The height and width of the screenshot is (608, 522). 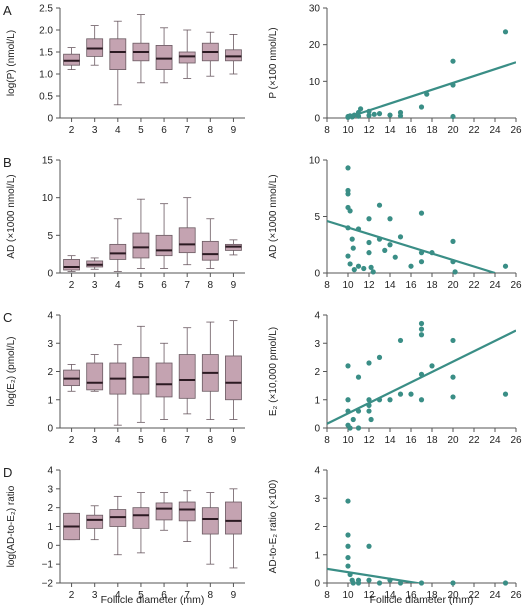 What do you see at coordinates (273, 62) in the screenshot?
I see `y-axis-label: P (×100 nmol/L)` at bounding box center [273, 62].